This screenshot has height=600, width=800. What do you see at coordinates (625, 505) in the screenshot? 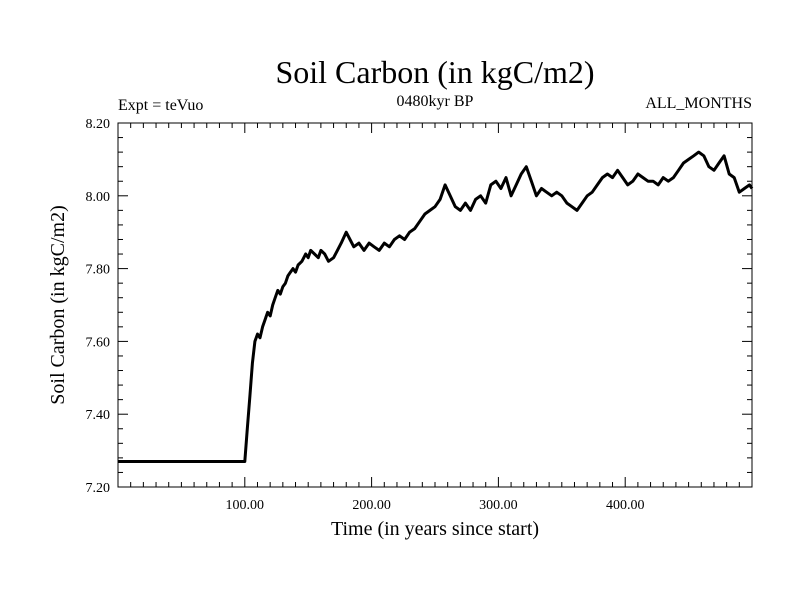
I see `x-tick-label: 400.00` at bounding box center [625, 505].